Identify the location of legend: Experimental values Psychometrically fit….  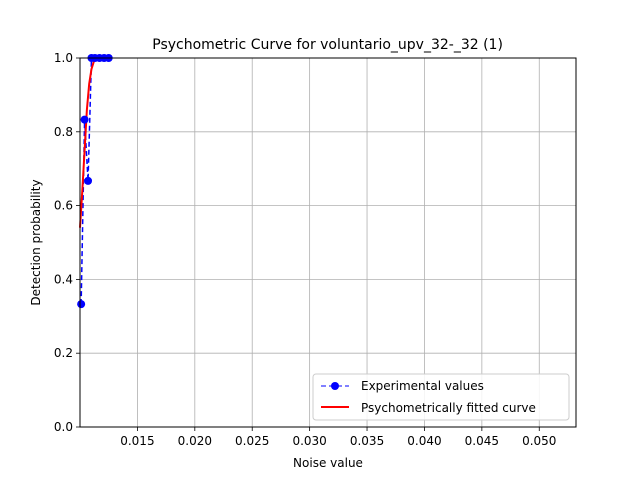
(441, 397).